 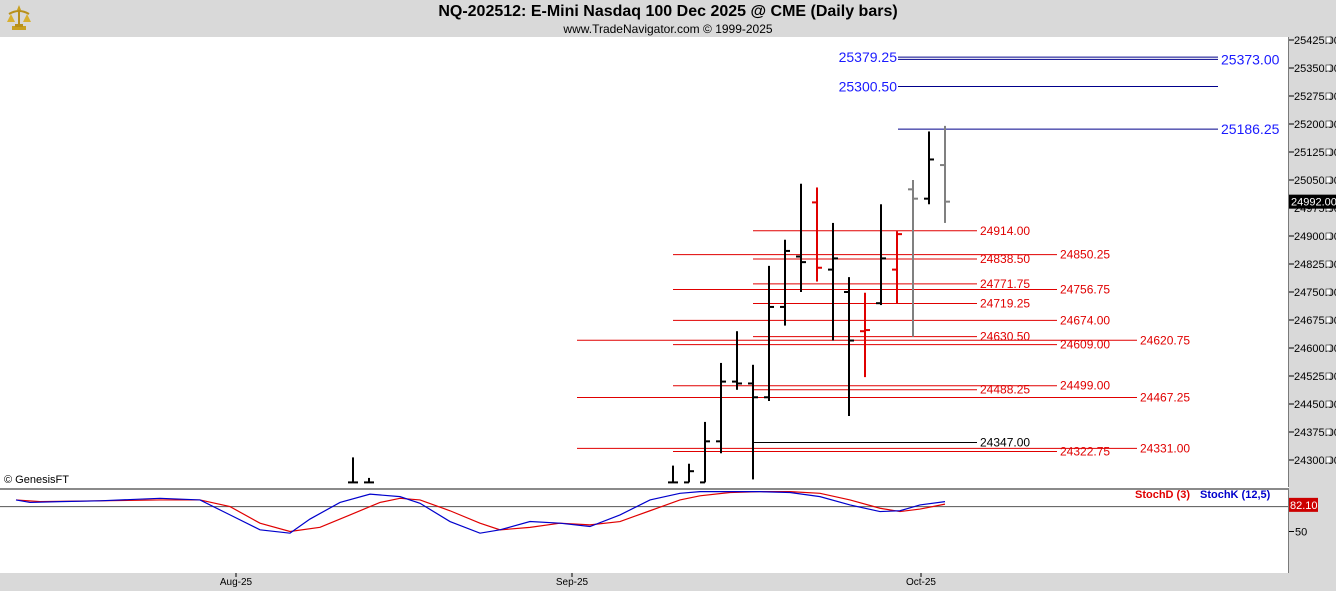 I want to click on gold-trophy-logo-icon, so click(x=19, y=17).